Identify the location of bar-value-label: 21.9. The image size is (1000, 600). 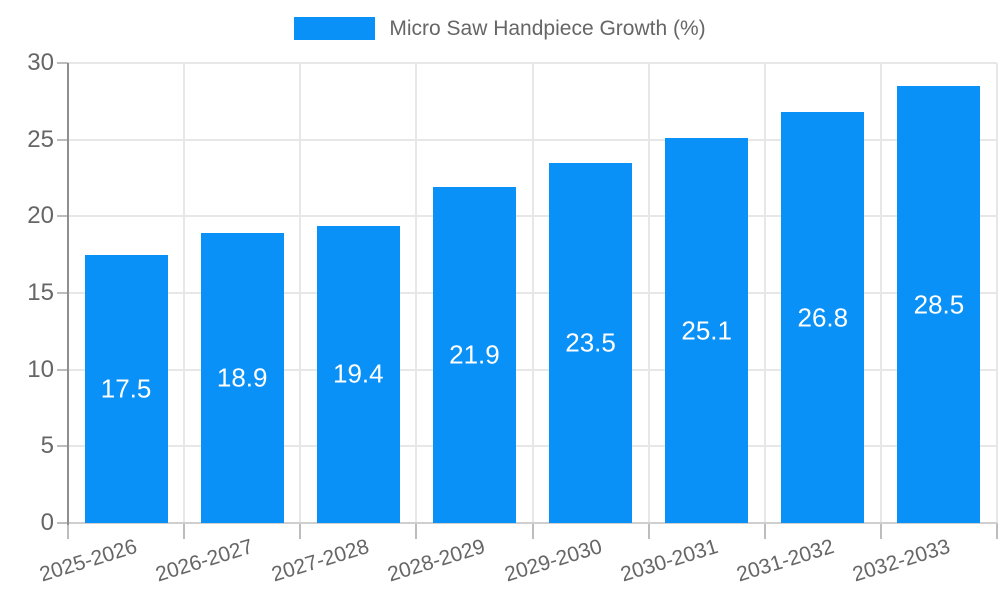
(474, 354).